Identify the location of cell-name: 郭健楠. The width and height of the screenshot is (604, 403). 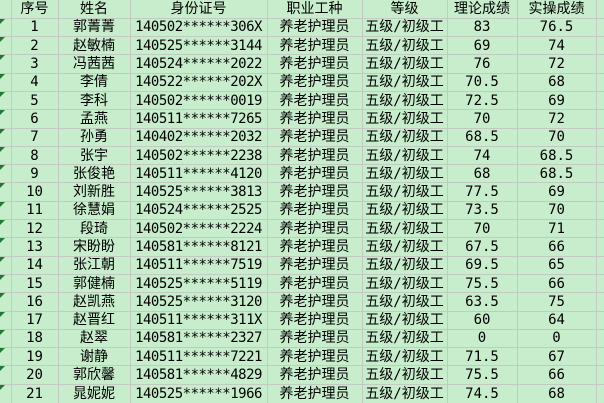
(94, 283).